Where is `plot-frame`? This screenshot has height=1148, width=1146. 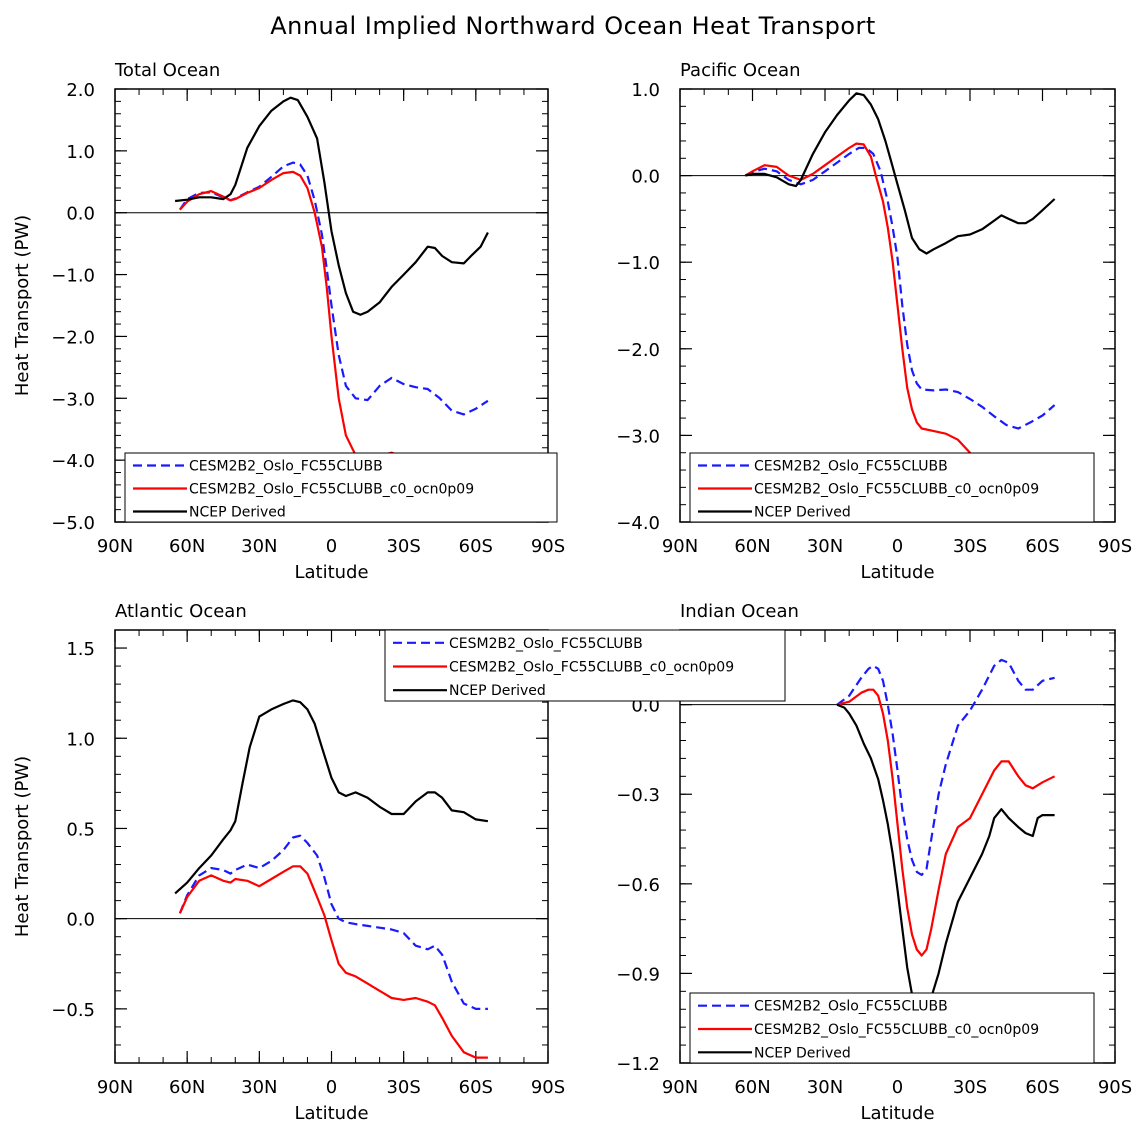
plot-frame is located at coordinates (331, 846).